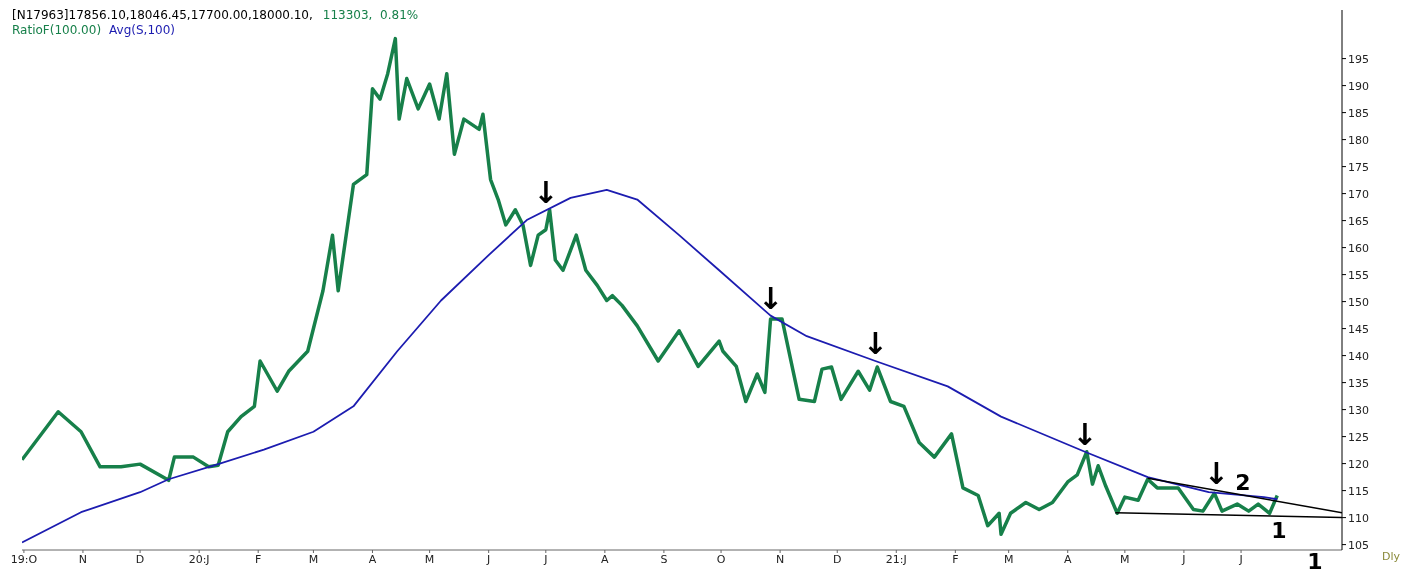 This screenshot has height=570, width=1411. I want to click on y-tick-label: 195, so click(1358, 59).